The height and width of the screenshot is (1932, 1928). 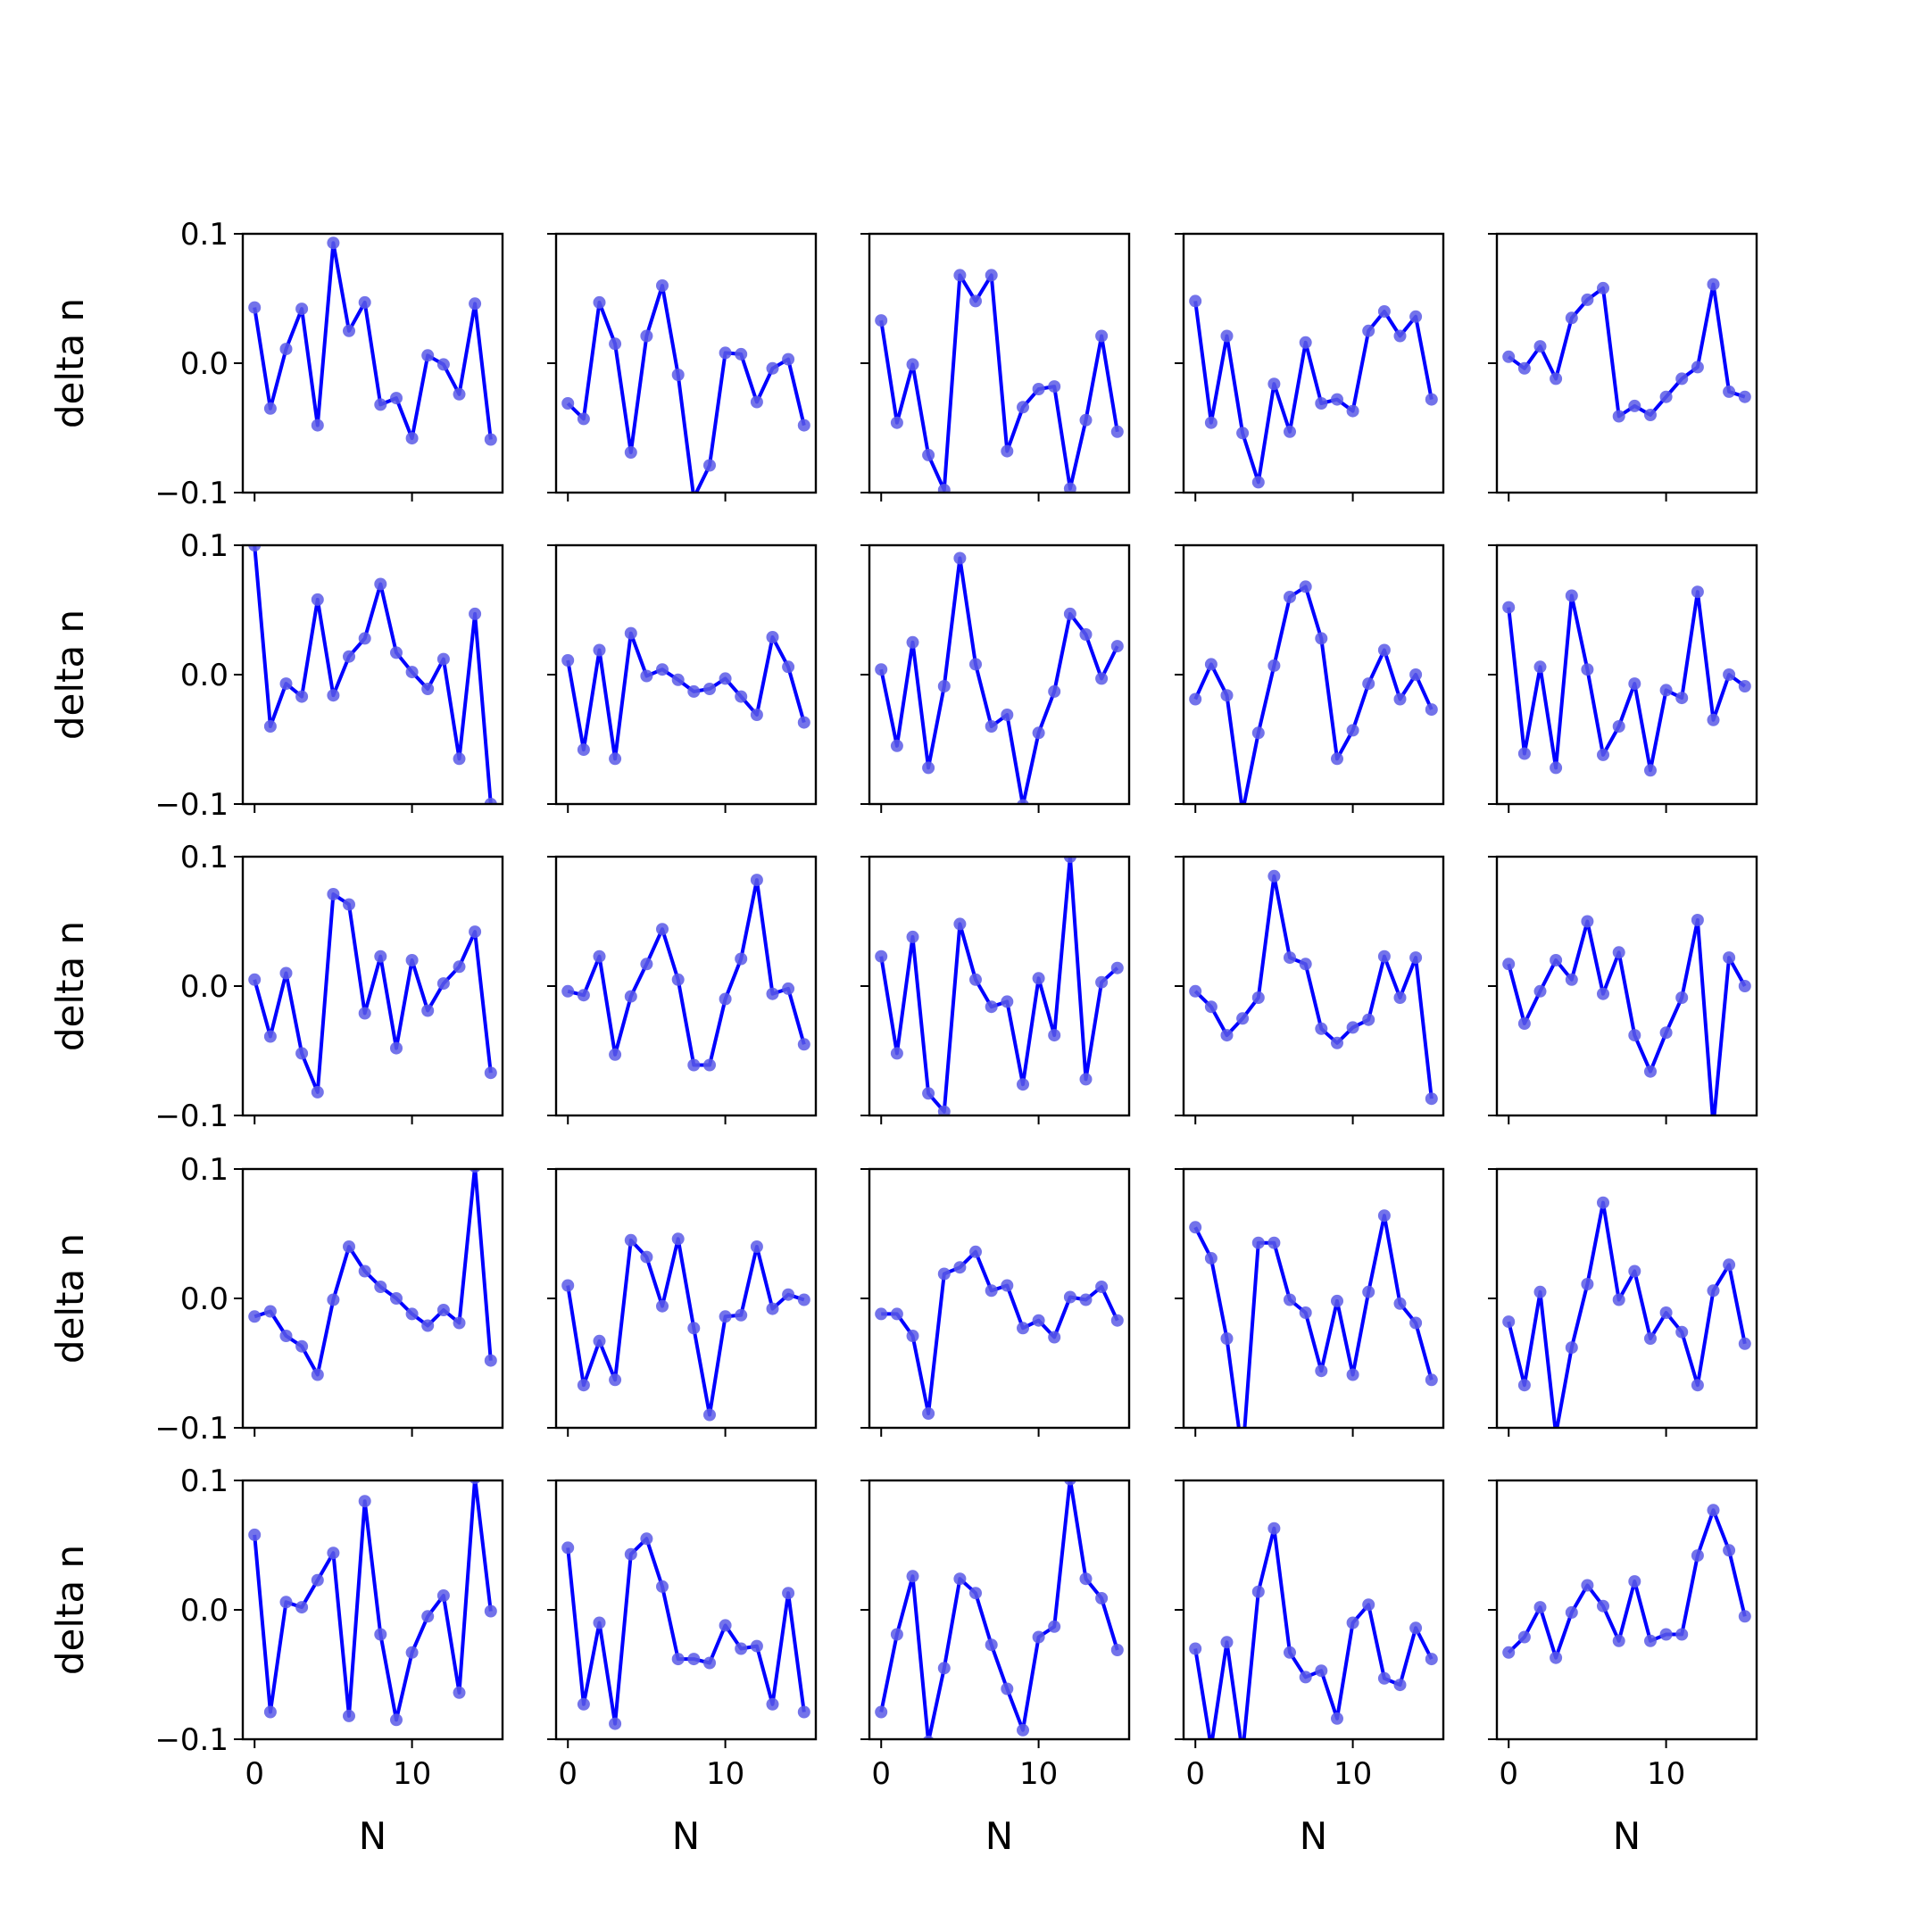 I want to click on x-axis-label: N, so click(x=1627, y=1836).